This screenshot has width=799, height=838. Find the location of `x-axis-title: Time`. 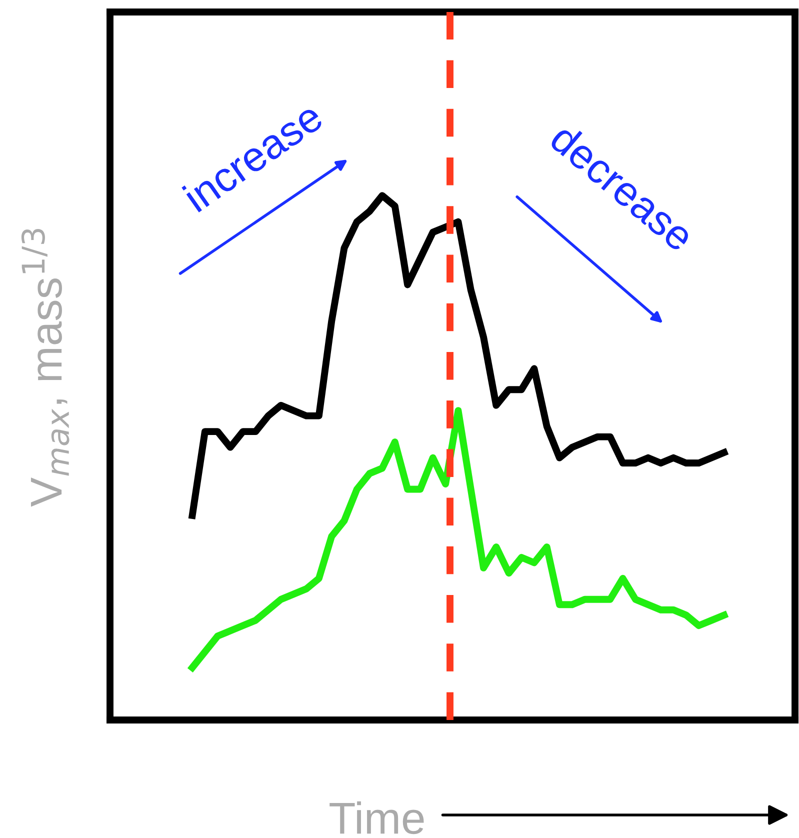

x-axis-title: Time is located at coordinates (377, 817).